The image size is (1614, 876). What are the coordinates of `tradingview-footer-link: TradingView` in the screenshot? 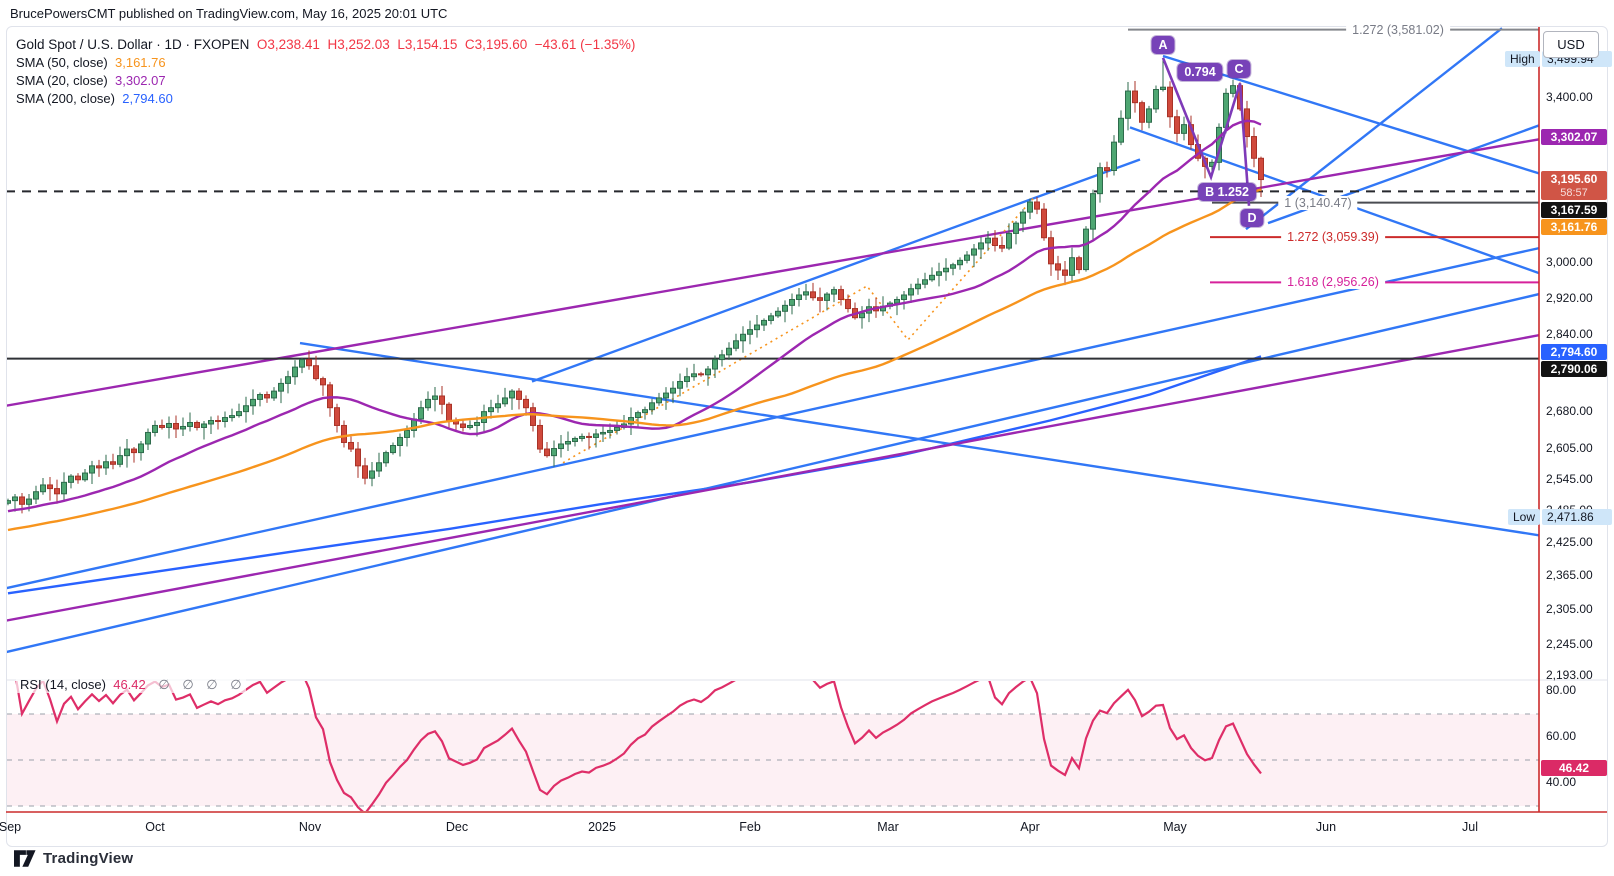 It's located at (73, 858).